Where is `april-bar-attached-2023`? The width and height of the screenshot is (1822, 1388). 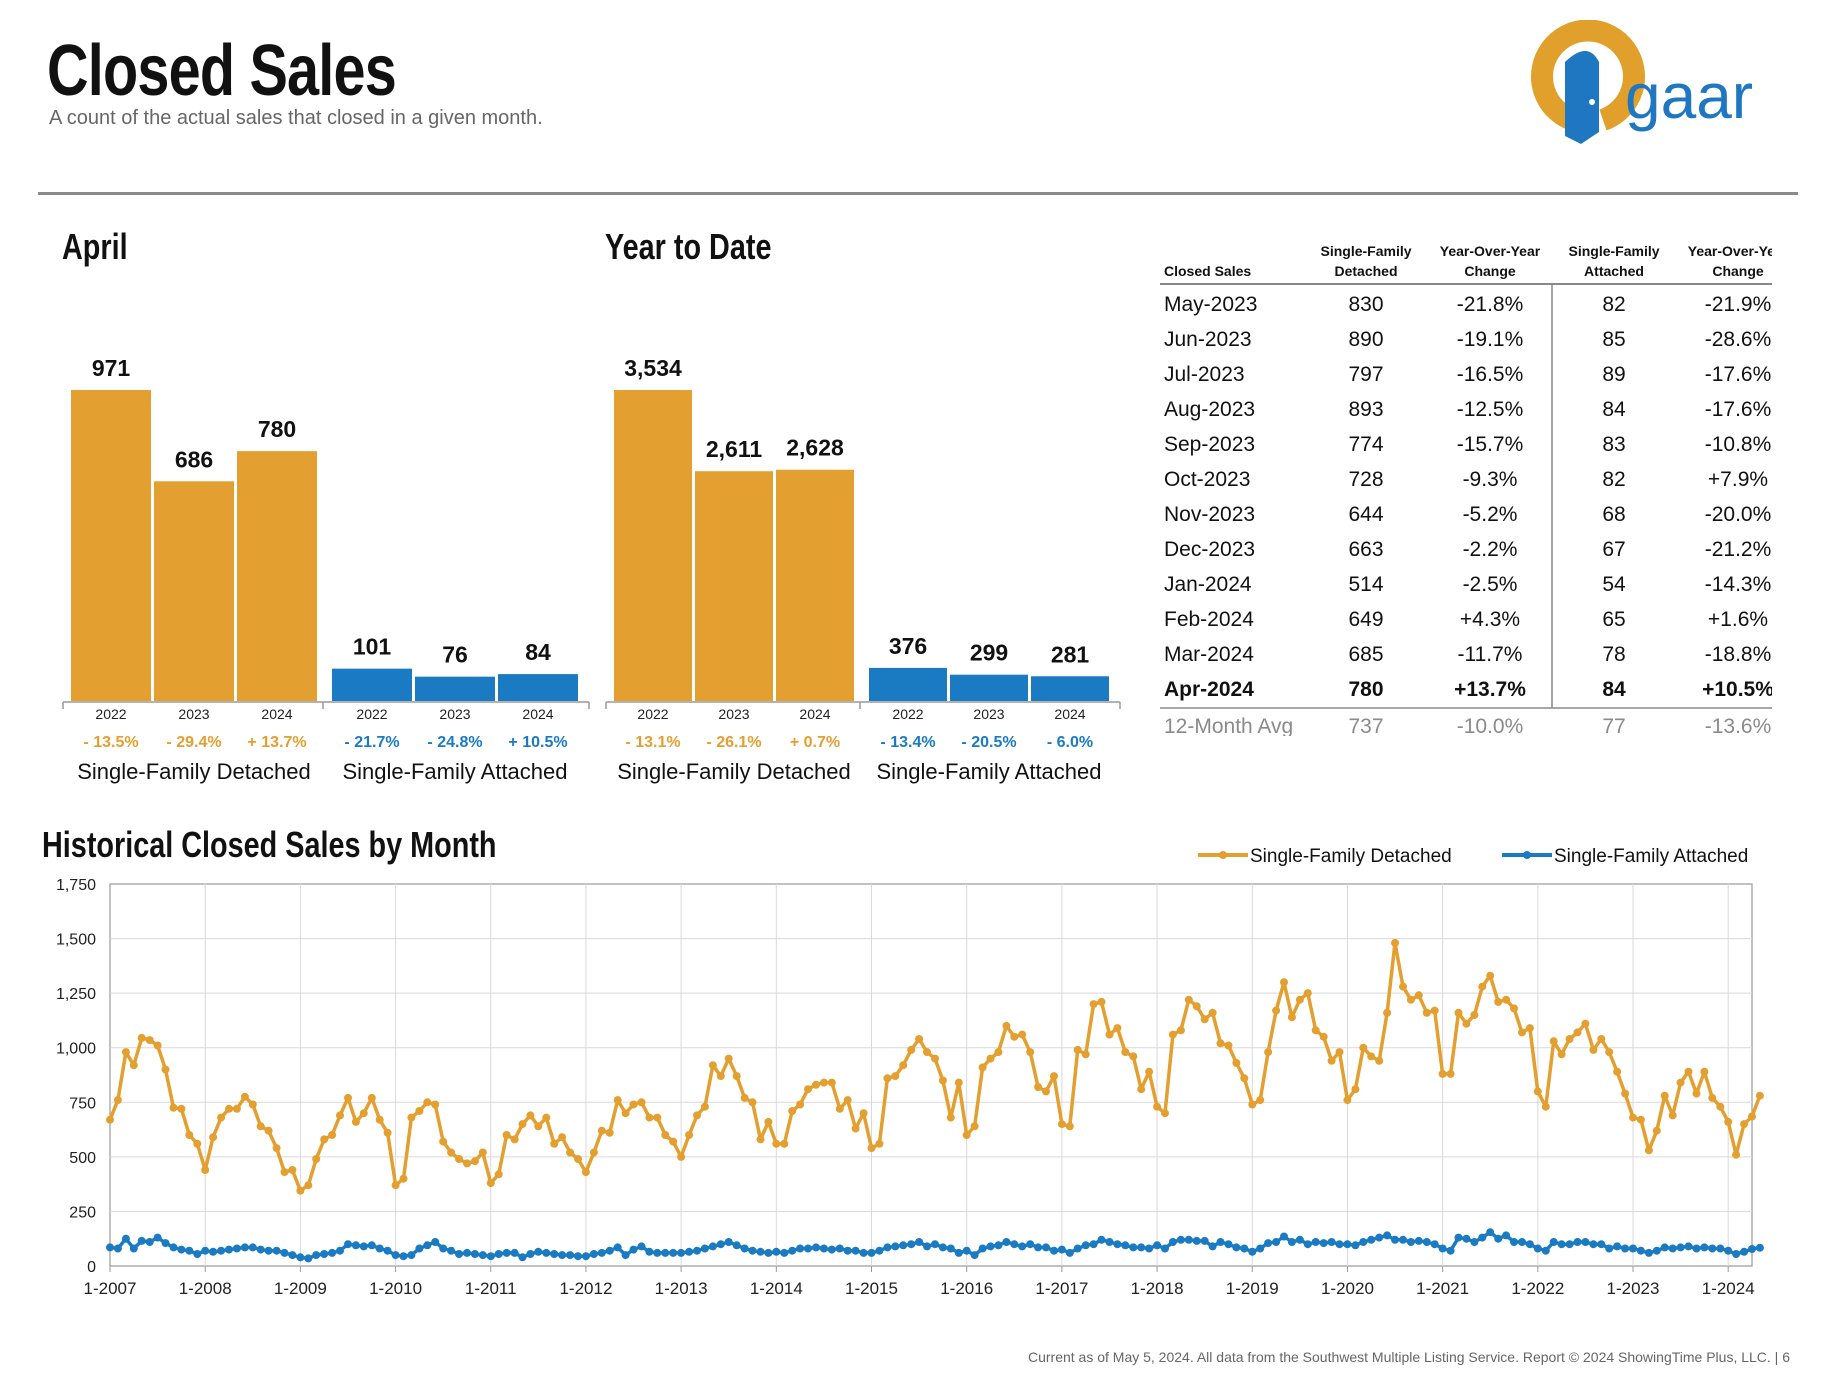 april-bar-attached-2023 is located at coordinates (455, 688).